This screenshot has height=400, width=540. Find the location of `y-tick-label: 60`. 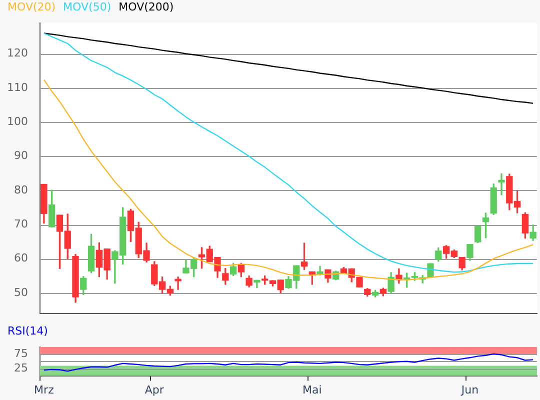

y-tick-label: 60 is located at coordinates (21, 258).